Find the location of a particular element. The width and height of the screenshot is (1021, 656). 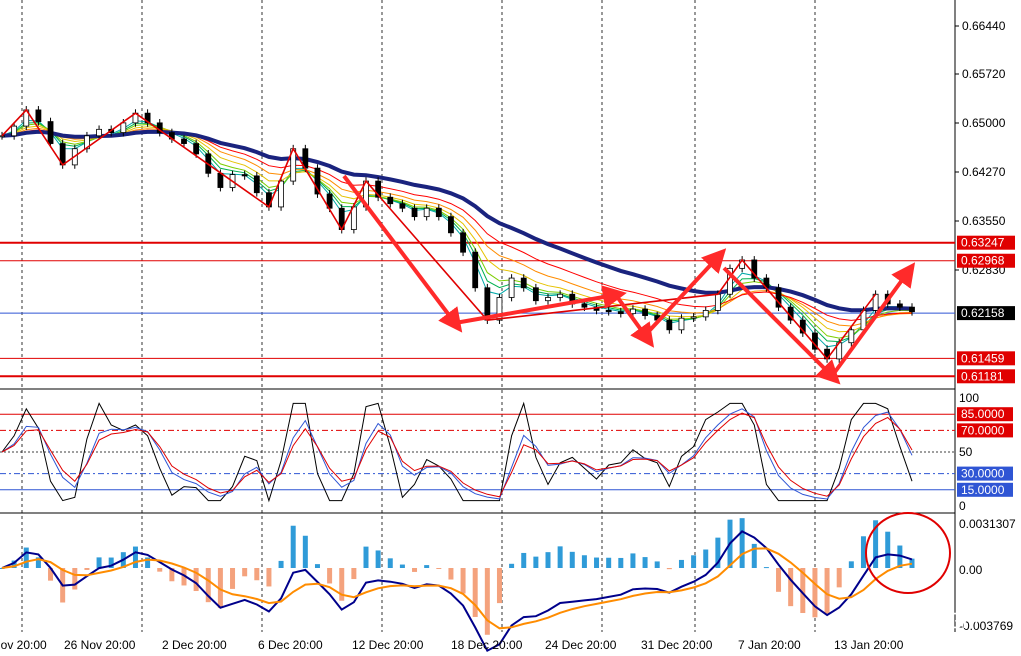

level-tag-label: 85.0000 is located at coordinates (983, 414).